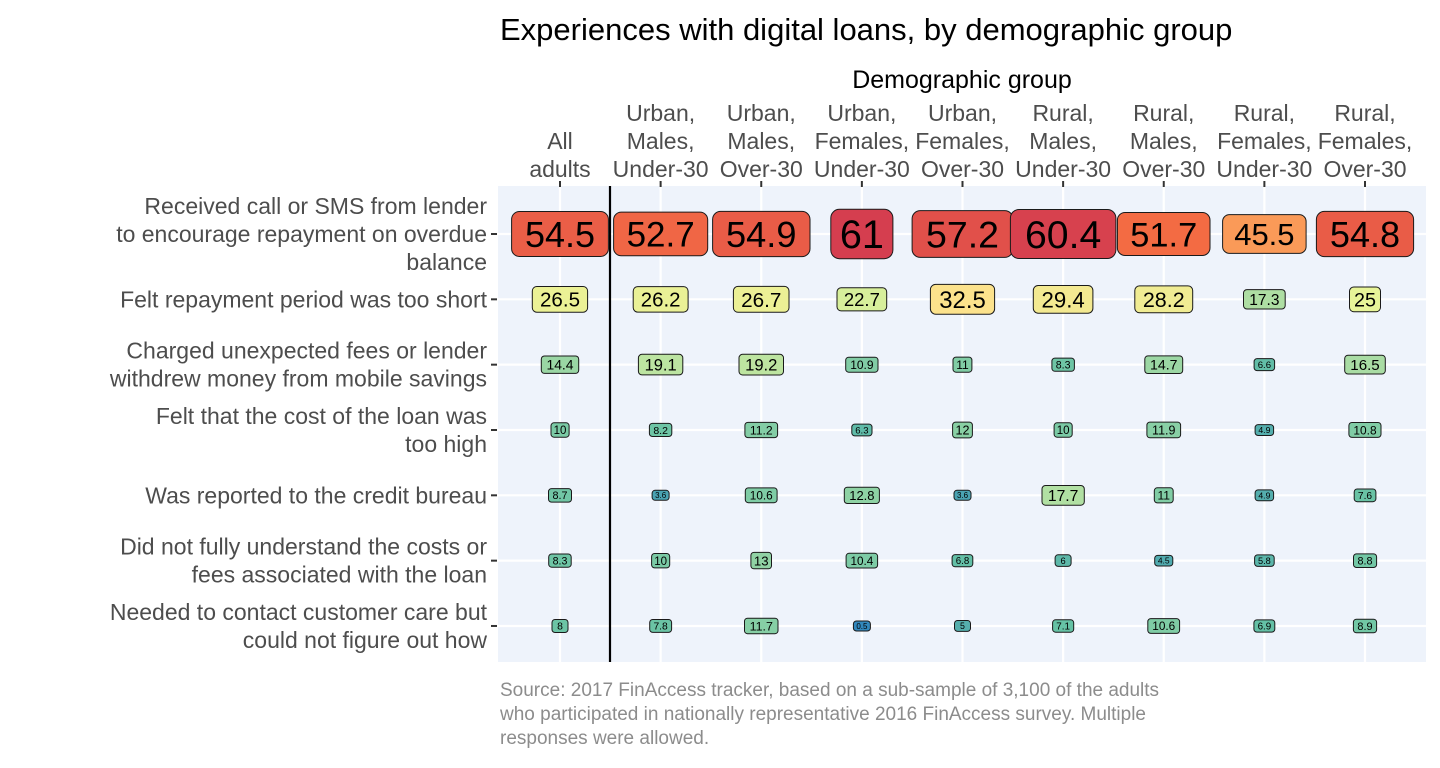 The image size is (1440, 768). I want to click on tile-value-label: 11.2, so click(761, 430).